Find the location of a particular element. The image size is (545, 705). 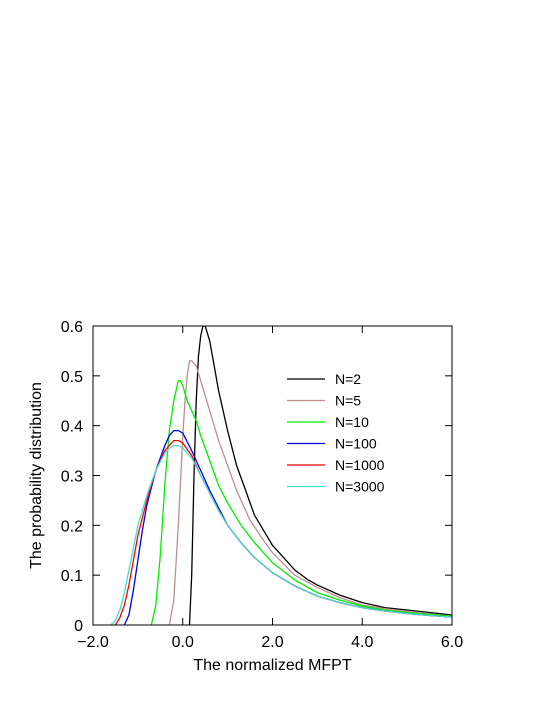

x-tick-label: 2.0 is located at coordinates (272, 642).